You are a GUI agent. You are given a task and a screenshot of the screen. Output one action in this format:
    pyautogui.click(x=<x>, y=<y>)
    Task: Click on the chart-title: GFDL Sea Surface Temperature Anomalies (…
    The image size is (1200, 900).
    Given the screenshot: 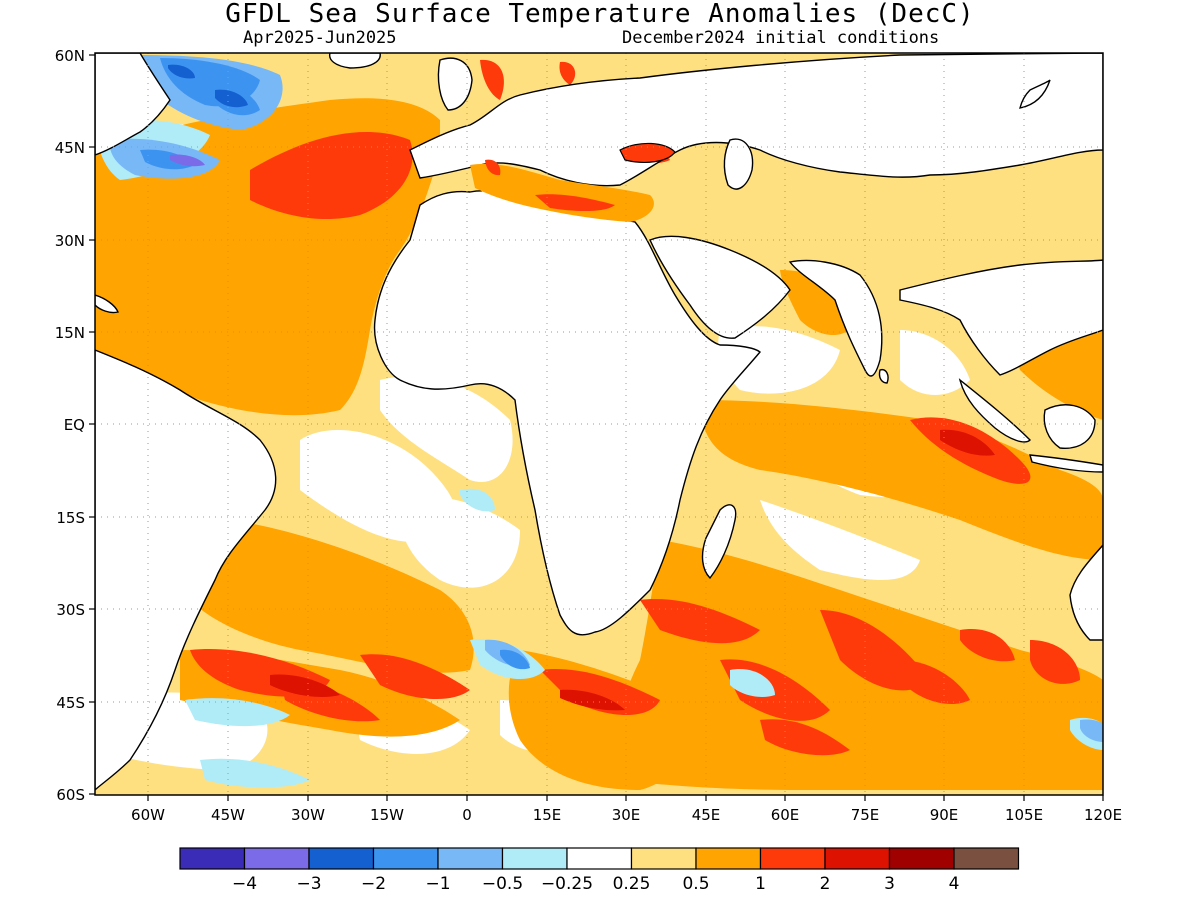 What is the action you would take?
    pyautogui.click(x=600, y=14)
    